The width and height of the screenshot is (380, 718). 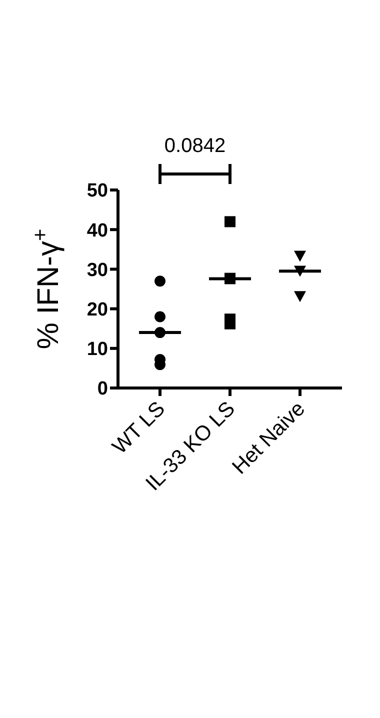 What do you see at coordinates (139, 428) in the screenshot?
I see `x-tick-label: WT LS` at bounding box center [139, 428].